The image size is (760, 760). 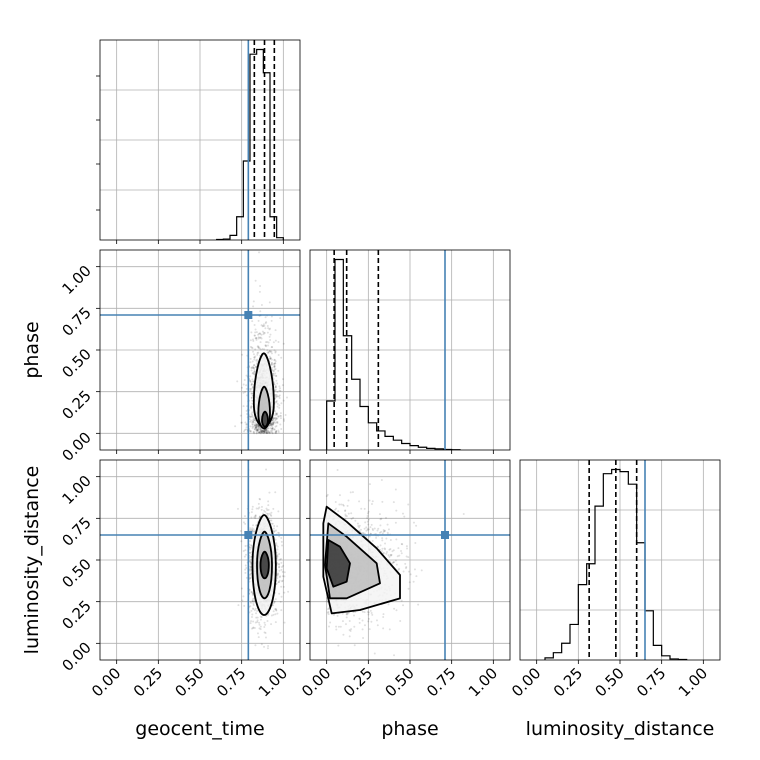 I want to click on y-axis-label-phase: phase, so click(x=32, y=349).